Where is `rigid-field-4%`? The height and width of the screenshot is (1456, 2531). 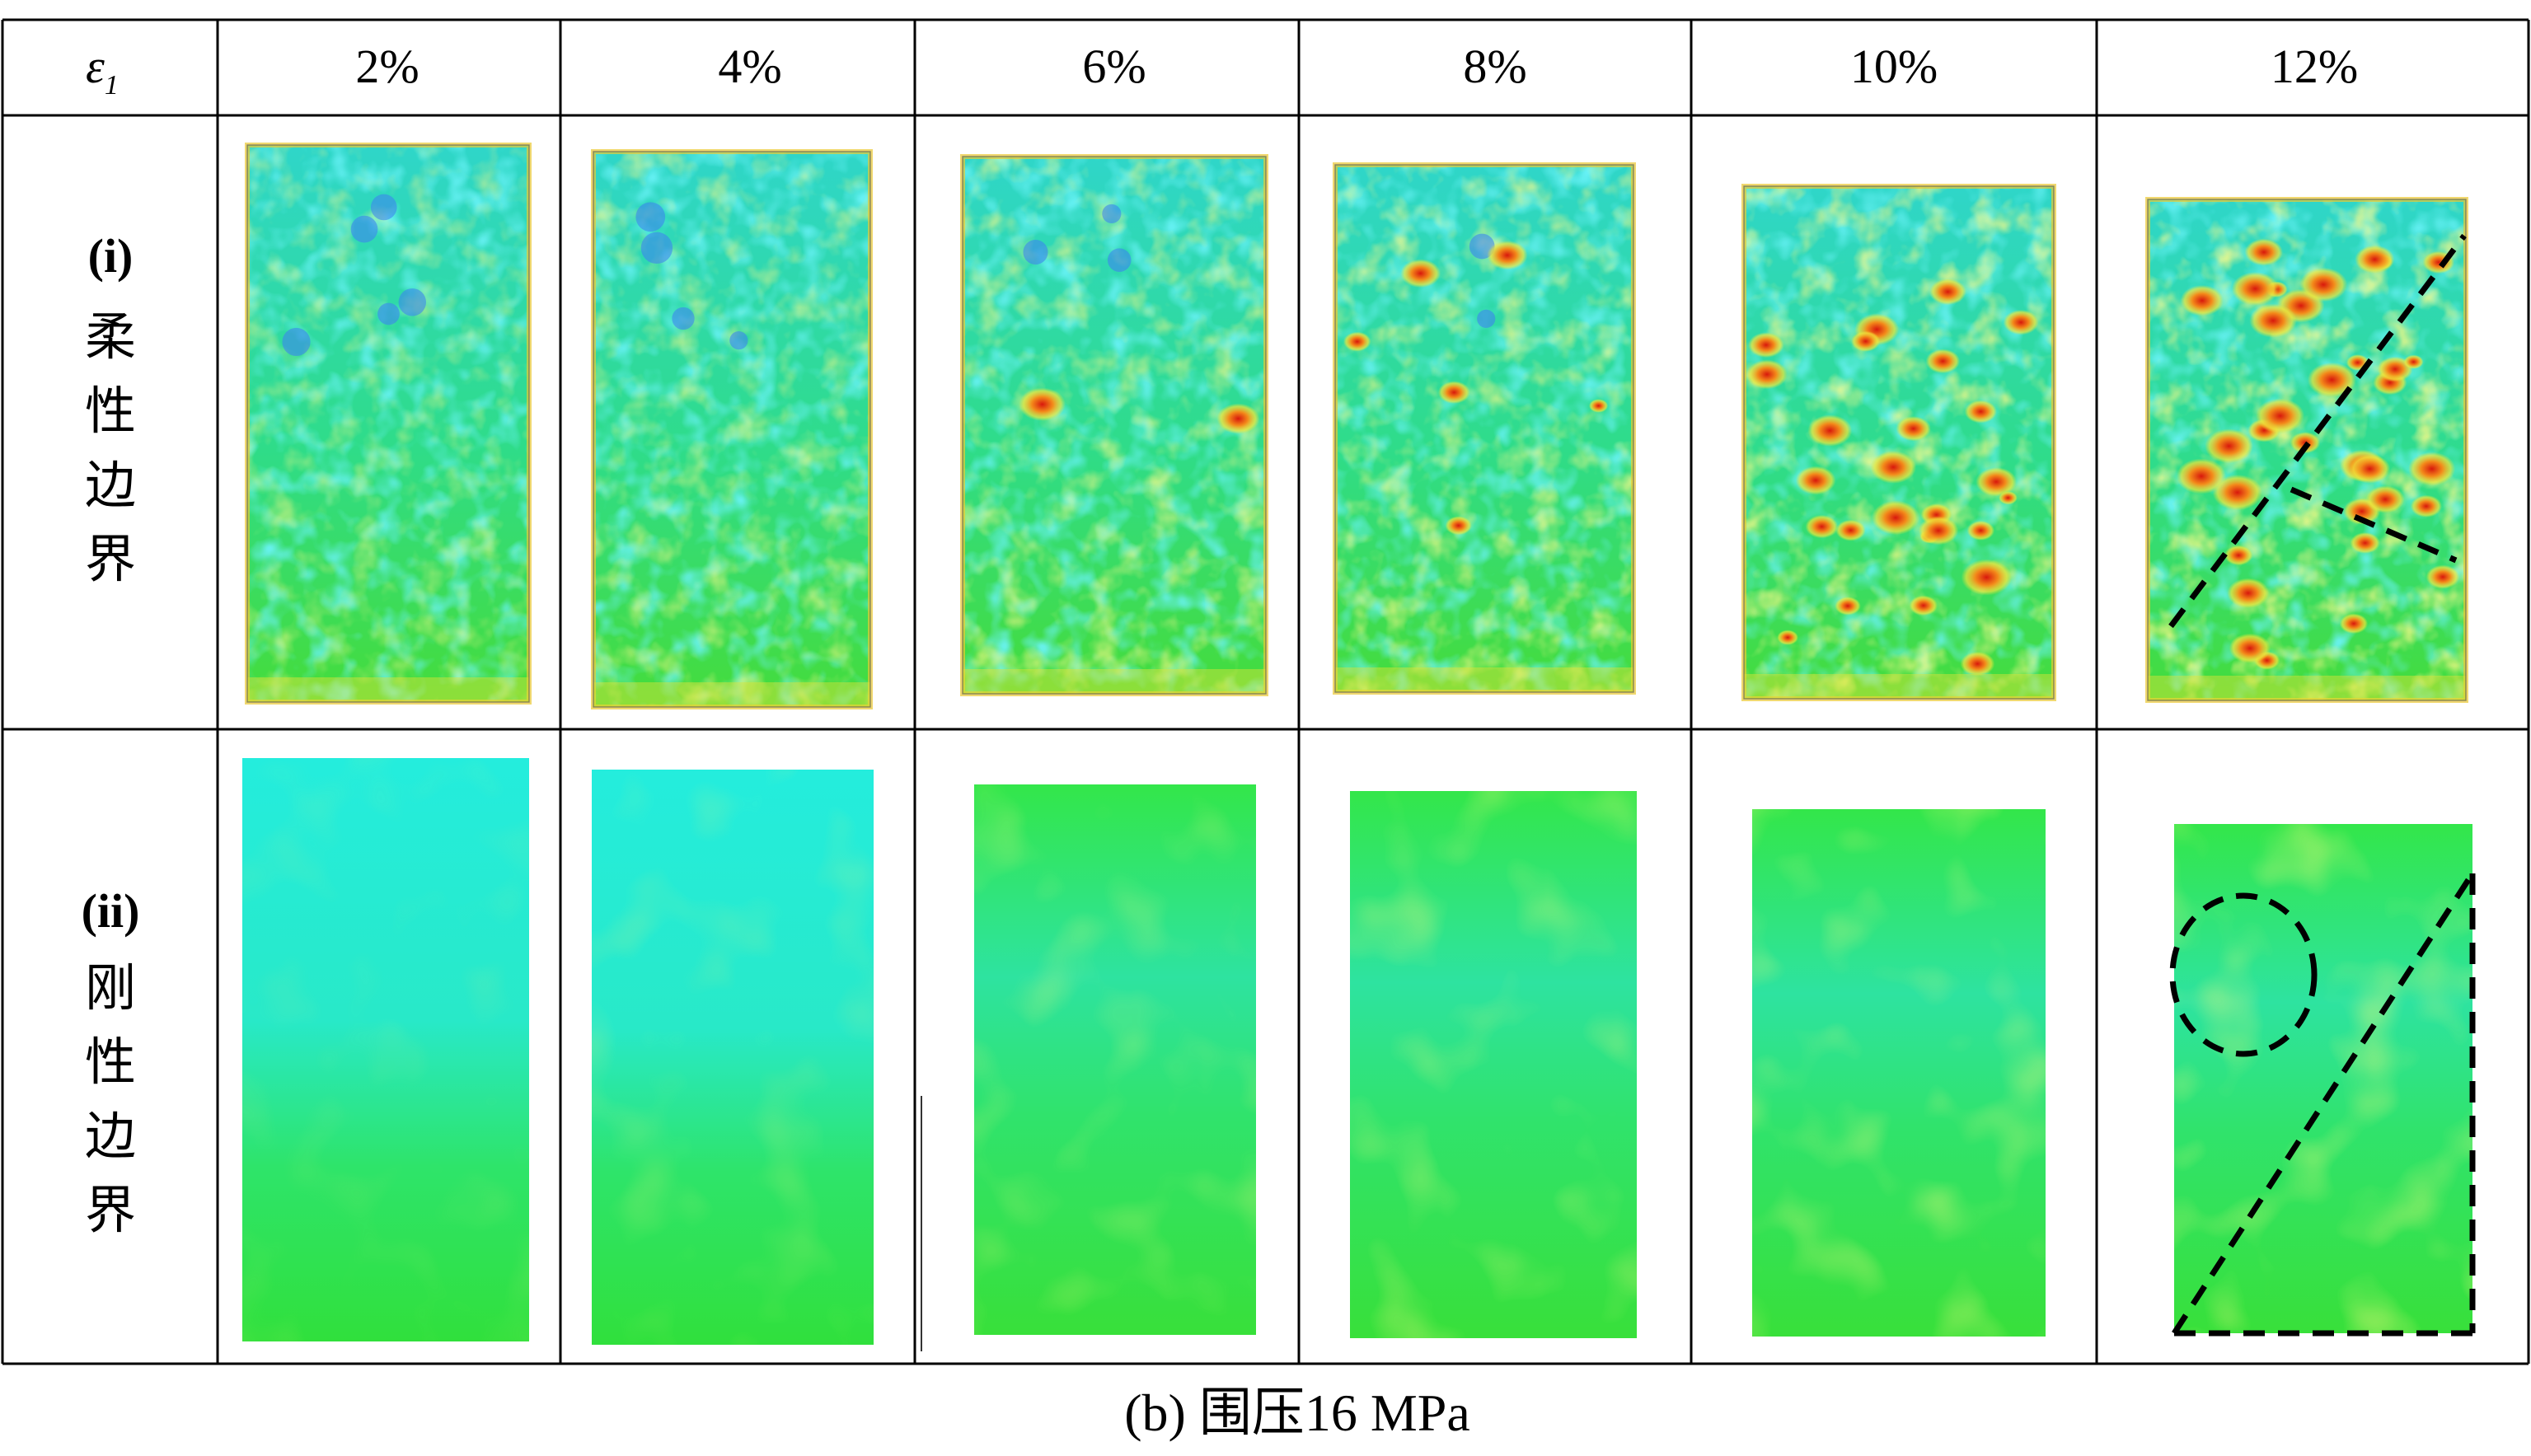 rigid-field-4% is located at coordinates (733, 1057).